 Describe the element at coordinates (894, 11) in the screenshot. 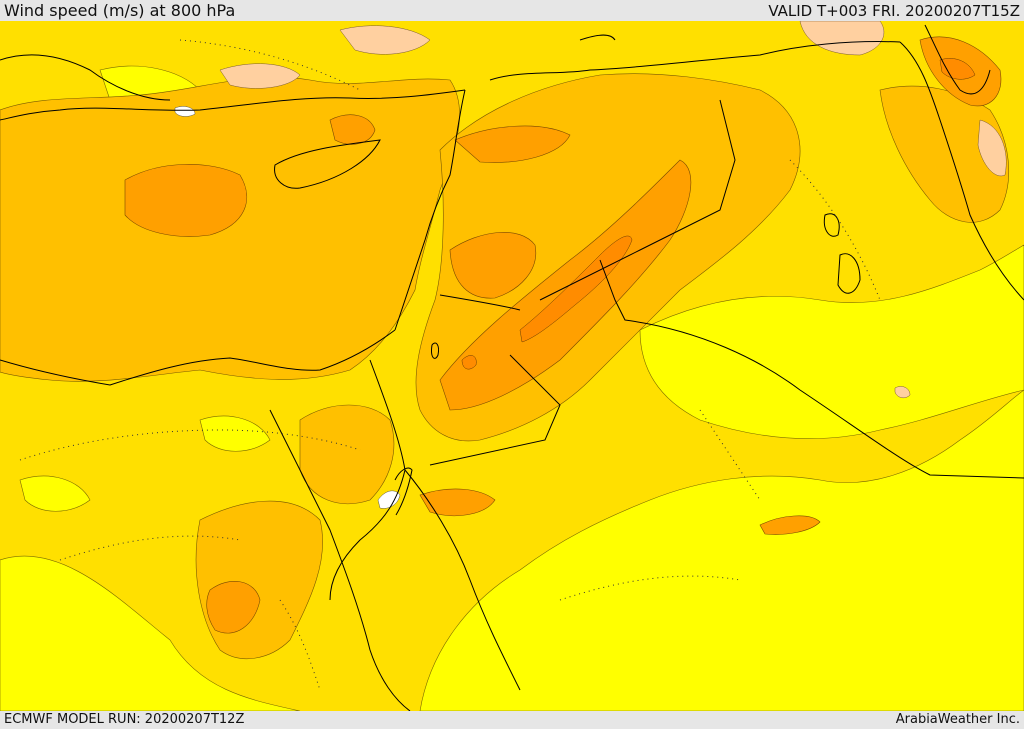

I see `valid-time: VALID T+003 FRI. 20200207T15Z` at that location.